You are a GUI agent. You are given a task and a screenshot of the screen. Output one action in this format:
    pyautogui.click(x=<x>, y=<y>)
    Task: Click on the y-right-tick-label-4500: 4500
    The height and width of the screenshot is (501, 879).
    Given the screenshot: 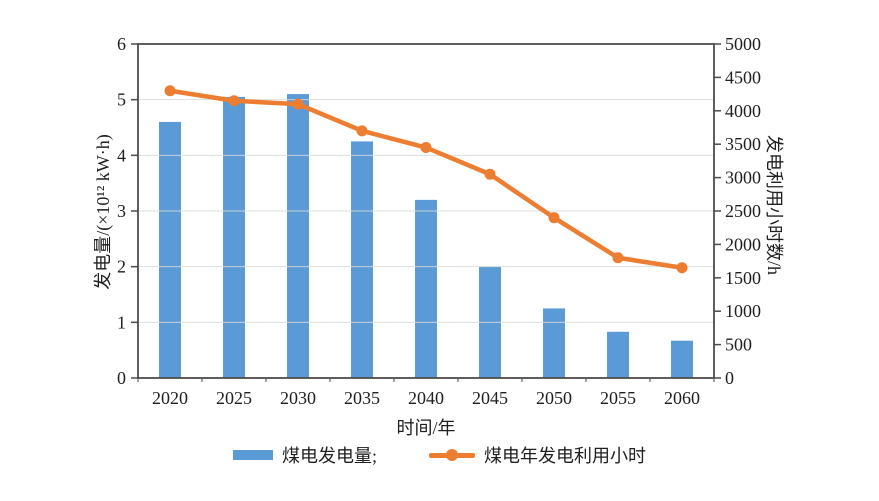 What is the action you would take?
    pyautogui.click(x=743, y=77)
    